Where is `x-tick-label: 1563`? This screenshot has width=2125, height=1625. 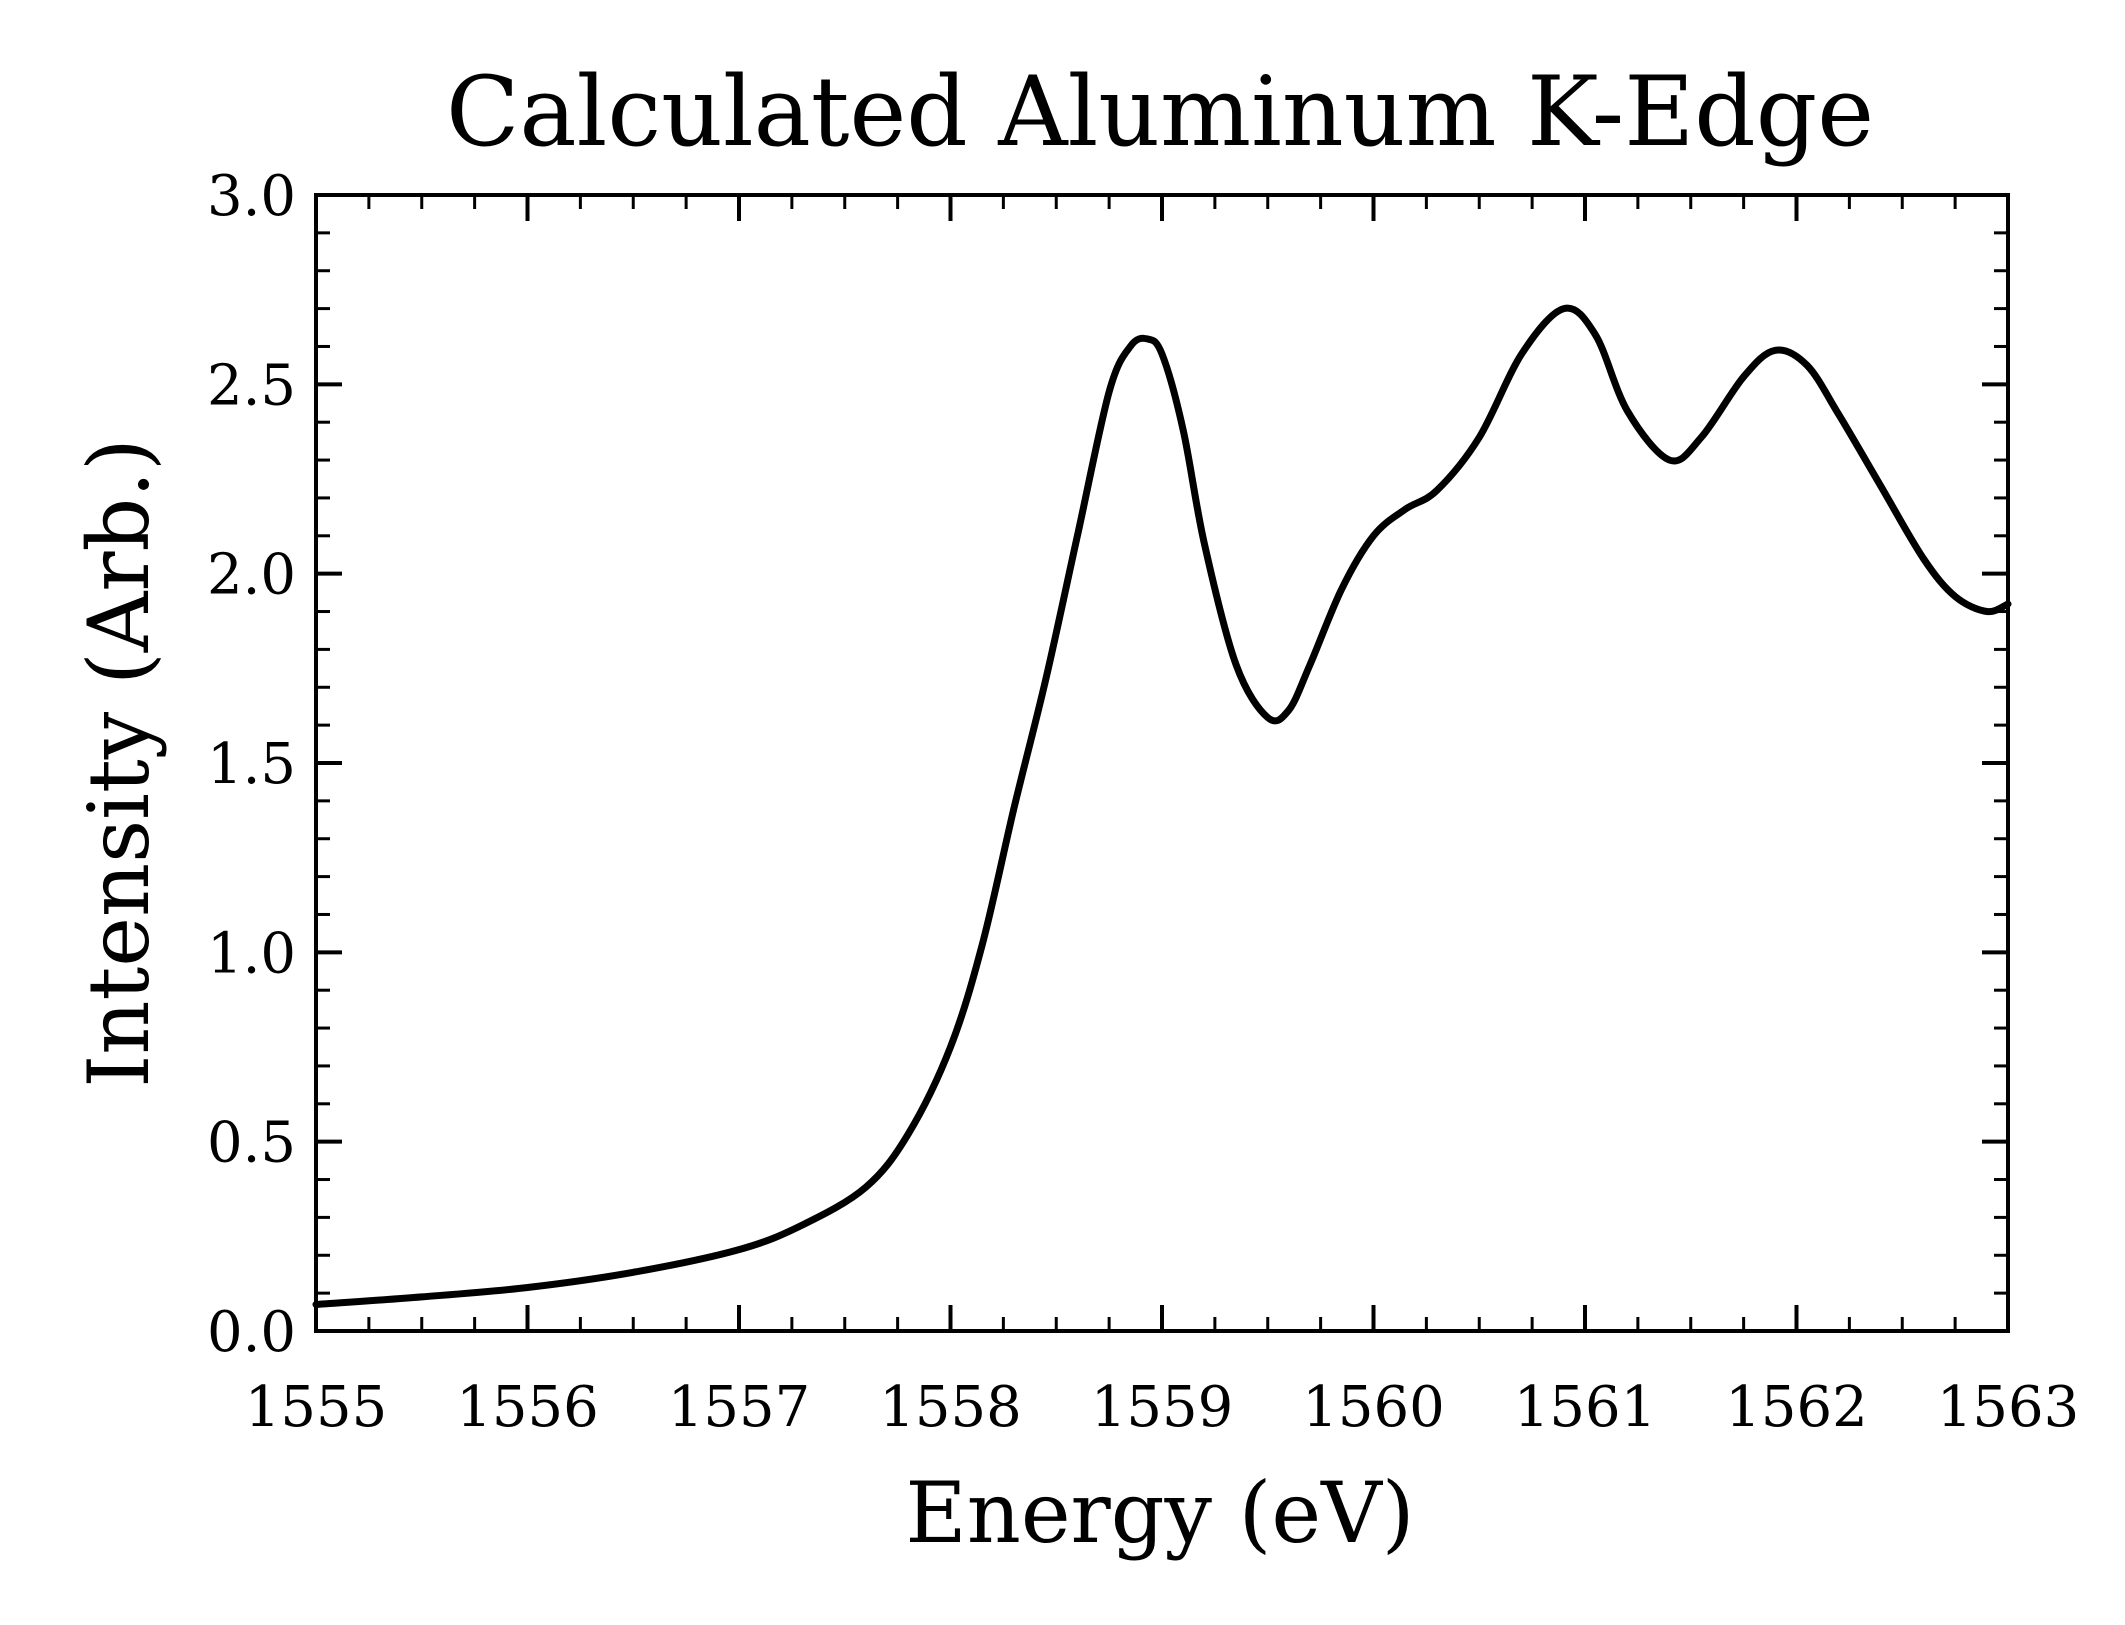 x-tick-label: 1563 is located at coordinates (2008, 1407).